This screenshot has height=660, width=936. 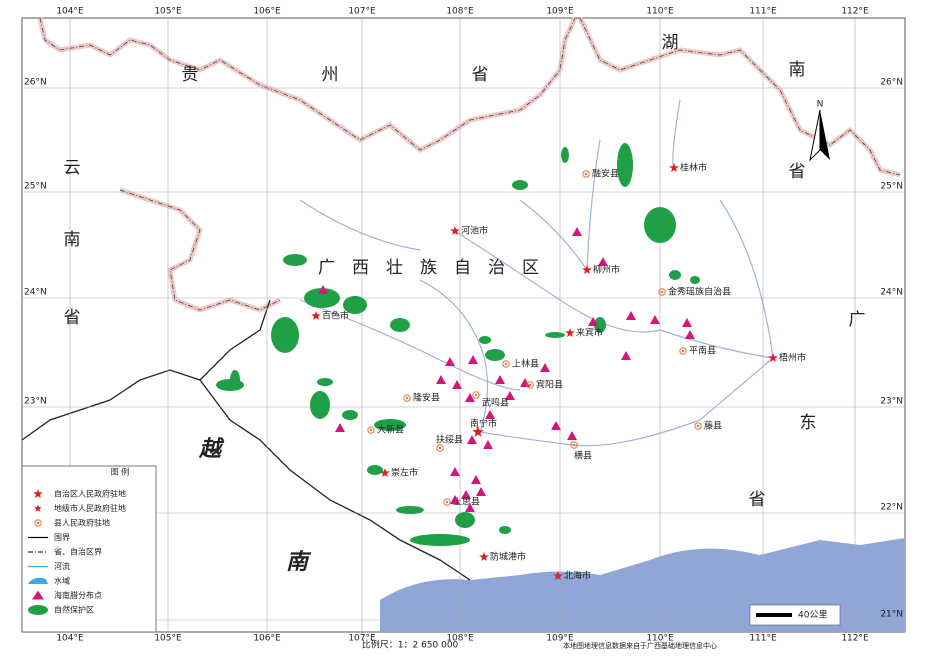 What do you see at coordinates (606, 270) in the screenshot?
I see `place-label: 柳州市` at bounding box center [606, 270].